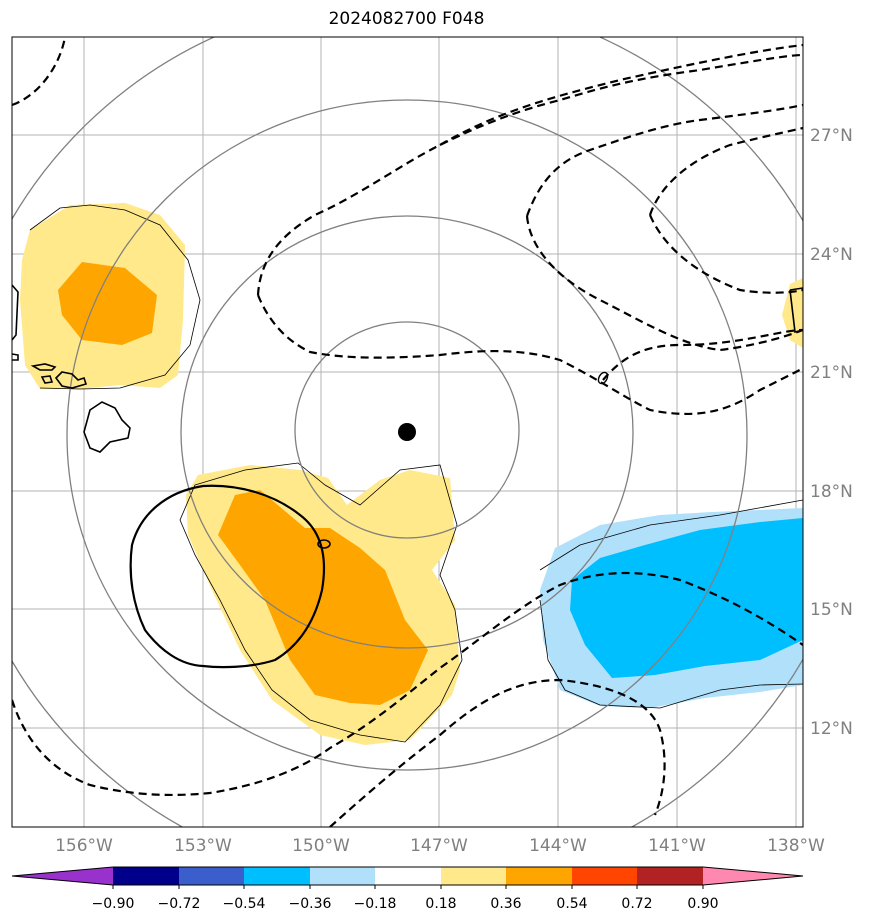 The image size is (873, 924). What do you see at coordinates (831, 373) in the screenshot?
I see `lat-label: 21°N` at bounding box center [831, 373].